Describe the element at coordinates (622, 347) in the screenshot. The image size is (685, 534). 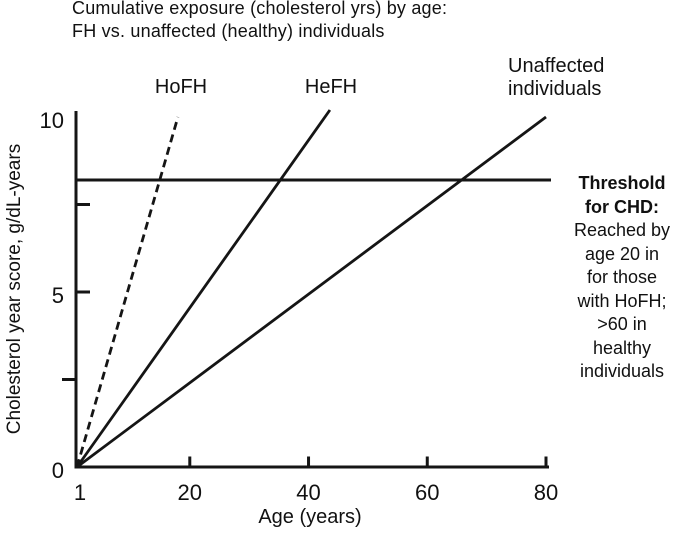
I see `annotation-line: healthy` at that location.